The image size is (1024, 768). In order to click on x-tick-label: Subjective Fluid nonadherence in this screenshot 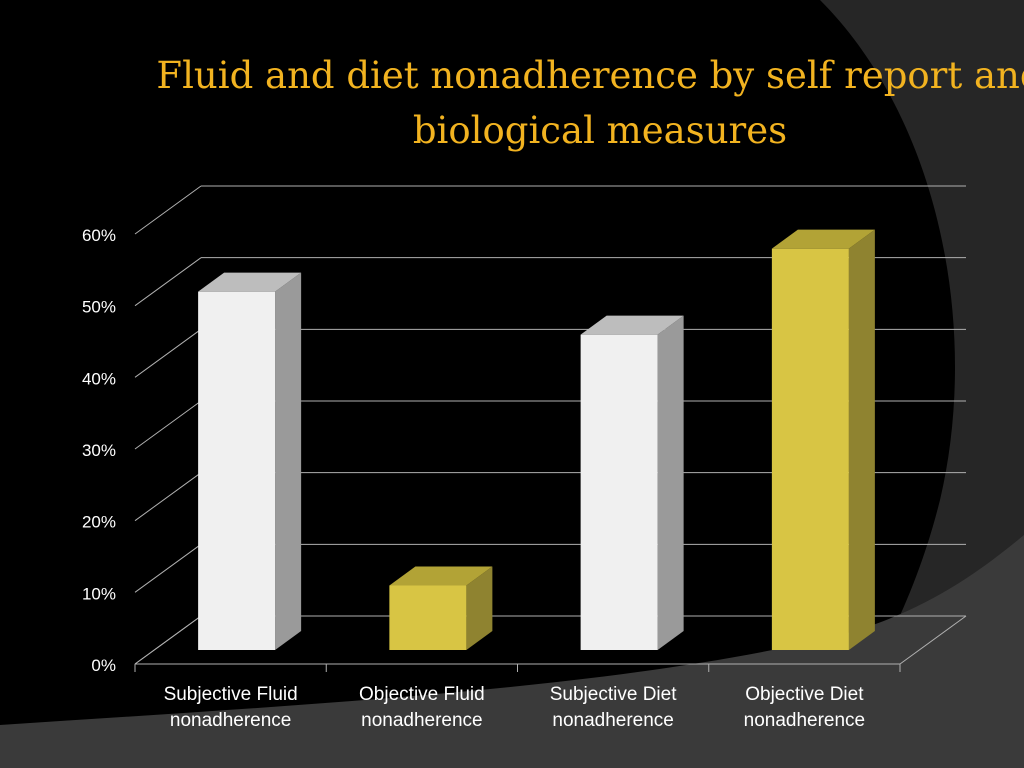, I will do `click(231, 707)`.